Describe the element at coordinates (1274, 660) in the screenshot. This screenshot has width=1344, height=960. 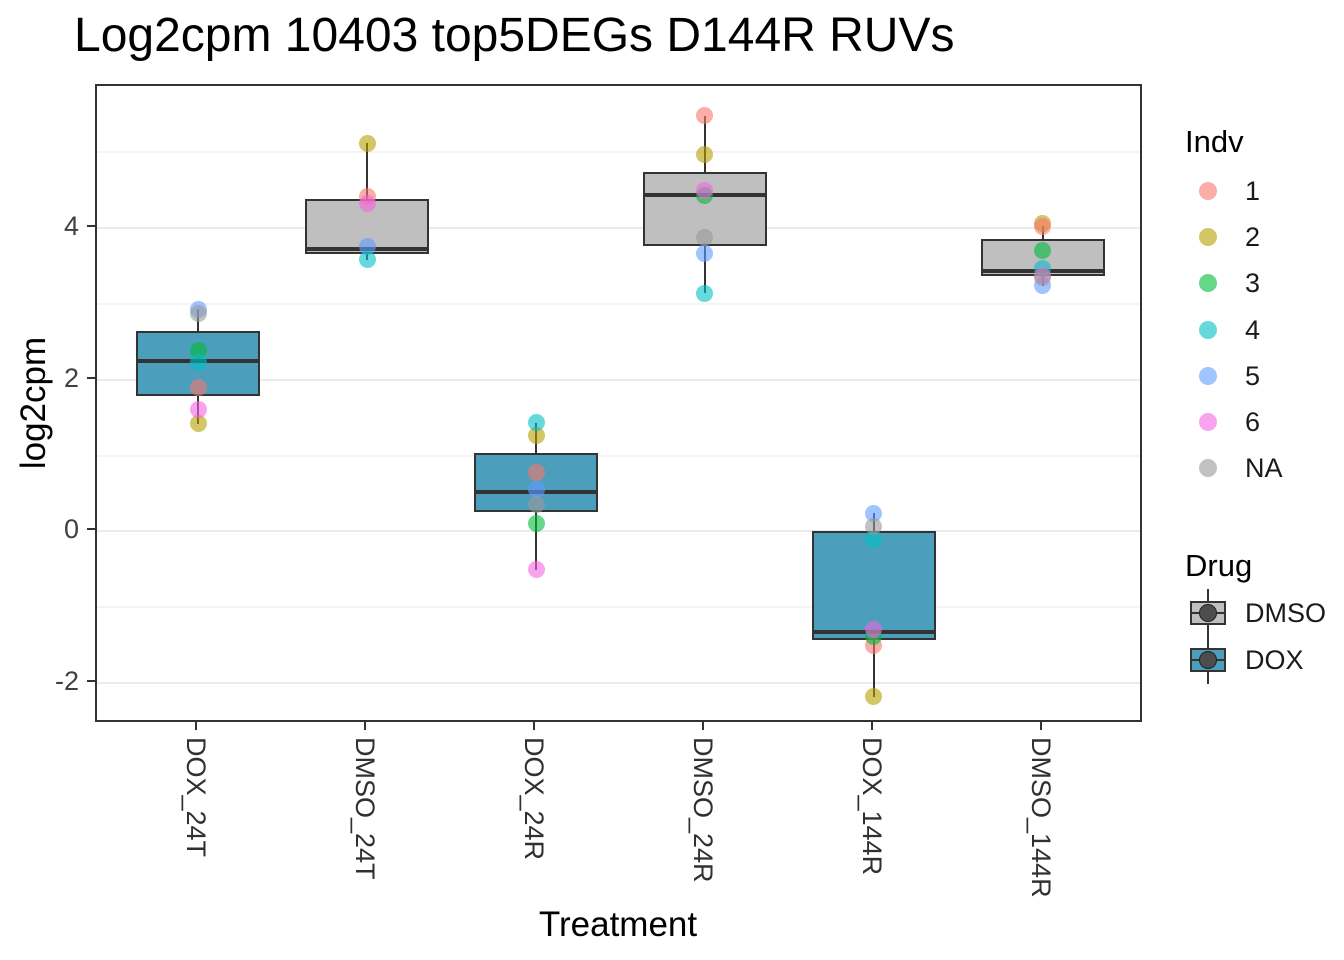
I see `legend-drug-label: DOX` at that location.